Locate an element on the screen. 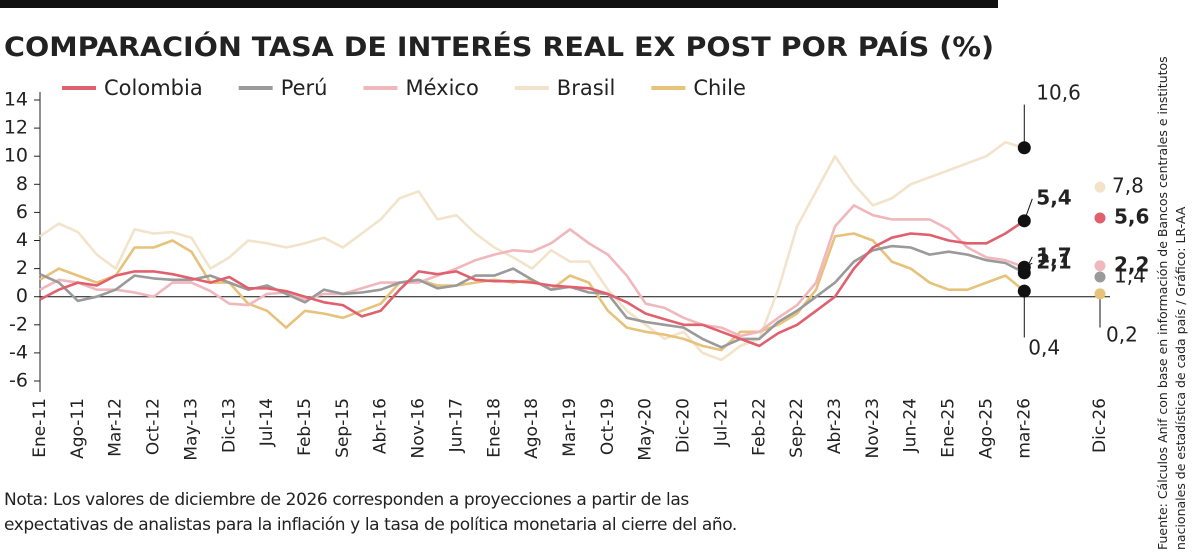 This screenshot has width=1200, height=560. x-tick-label: Ene-18 is located at coordinates (494, 428).